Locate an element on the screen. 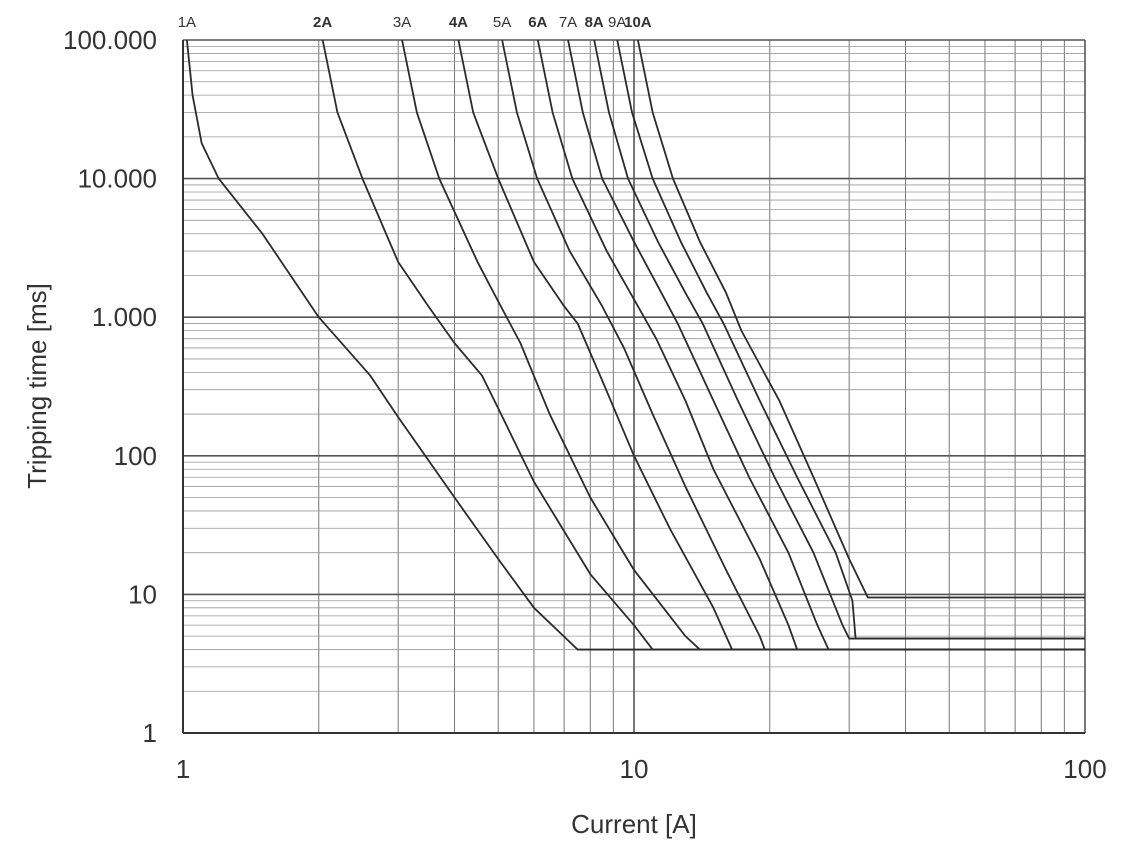 This screenshot has height=842, width=1123. y-tick-label: 100 is located at coordinates (135, 456).